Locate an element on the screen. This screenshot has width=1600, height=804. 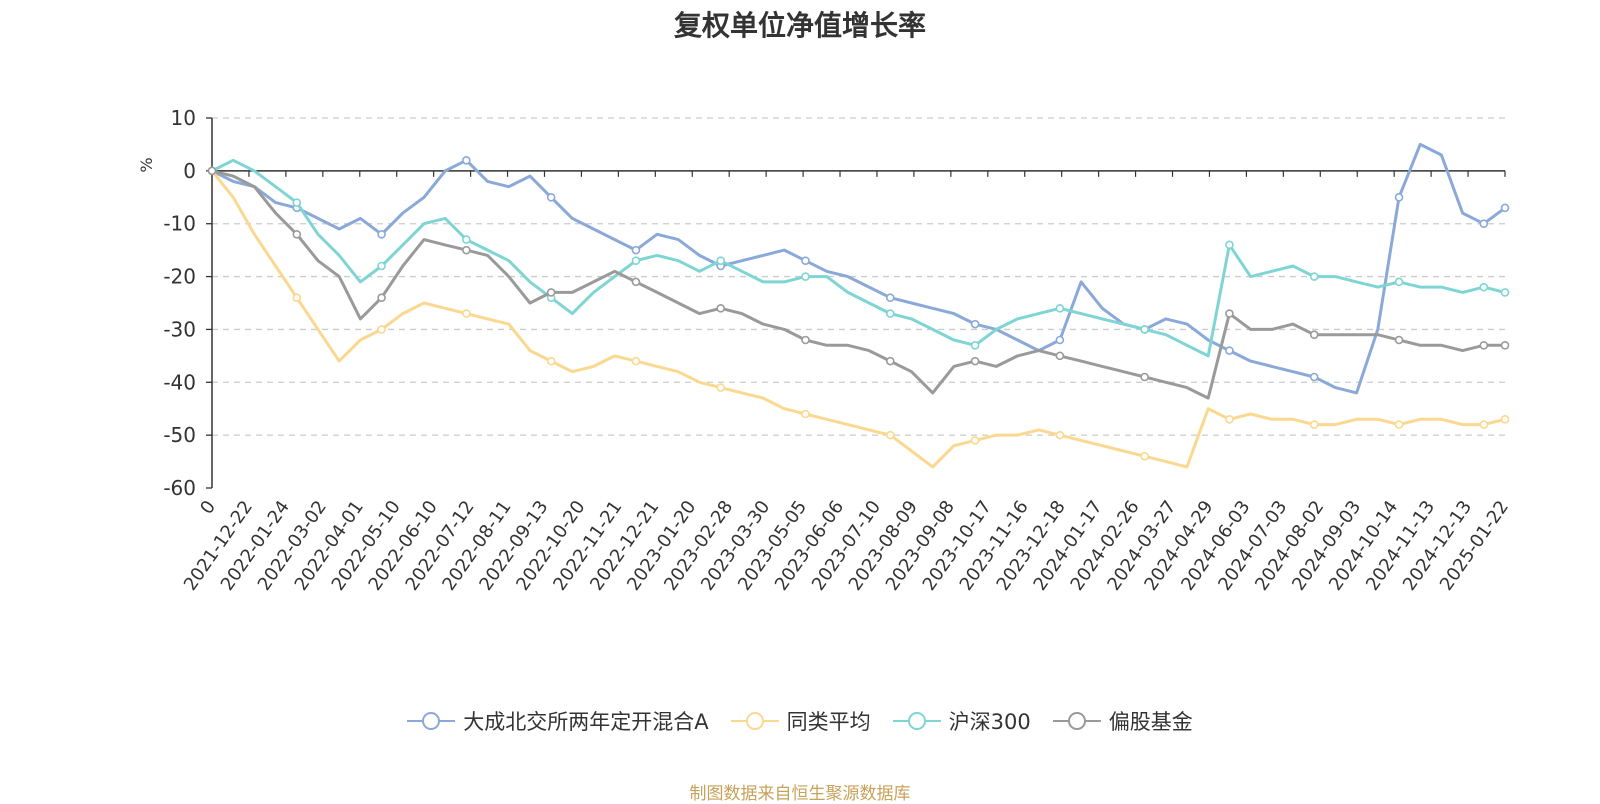
source-note: 制图数据来自恒生聚源数据库 is located at coordinates (800, 794).